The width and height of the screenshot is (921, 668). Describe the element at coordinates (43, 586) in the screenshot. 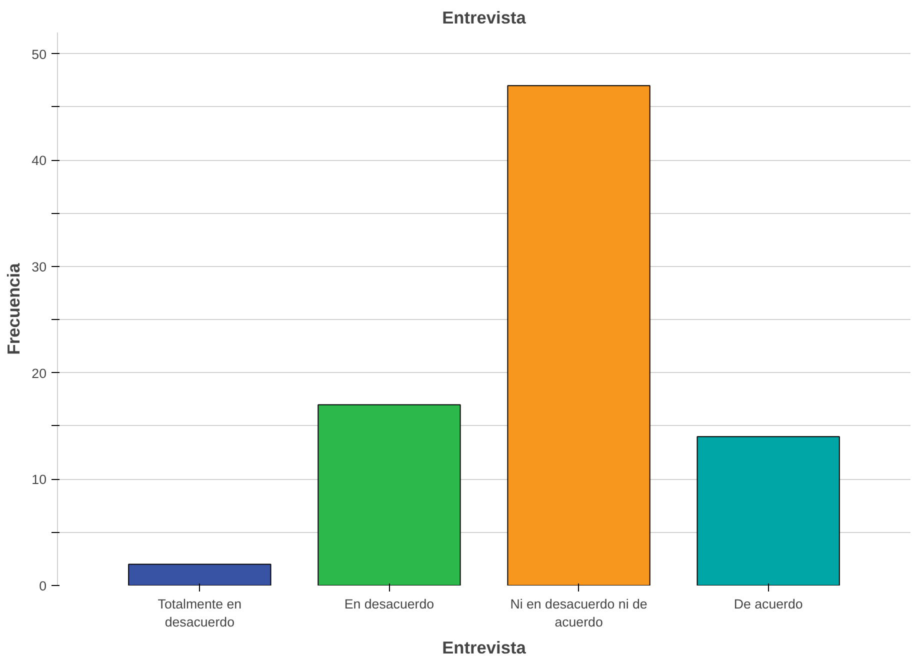

I see `y-tick-label: 0` at that location.